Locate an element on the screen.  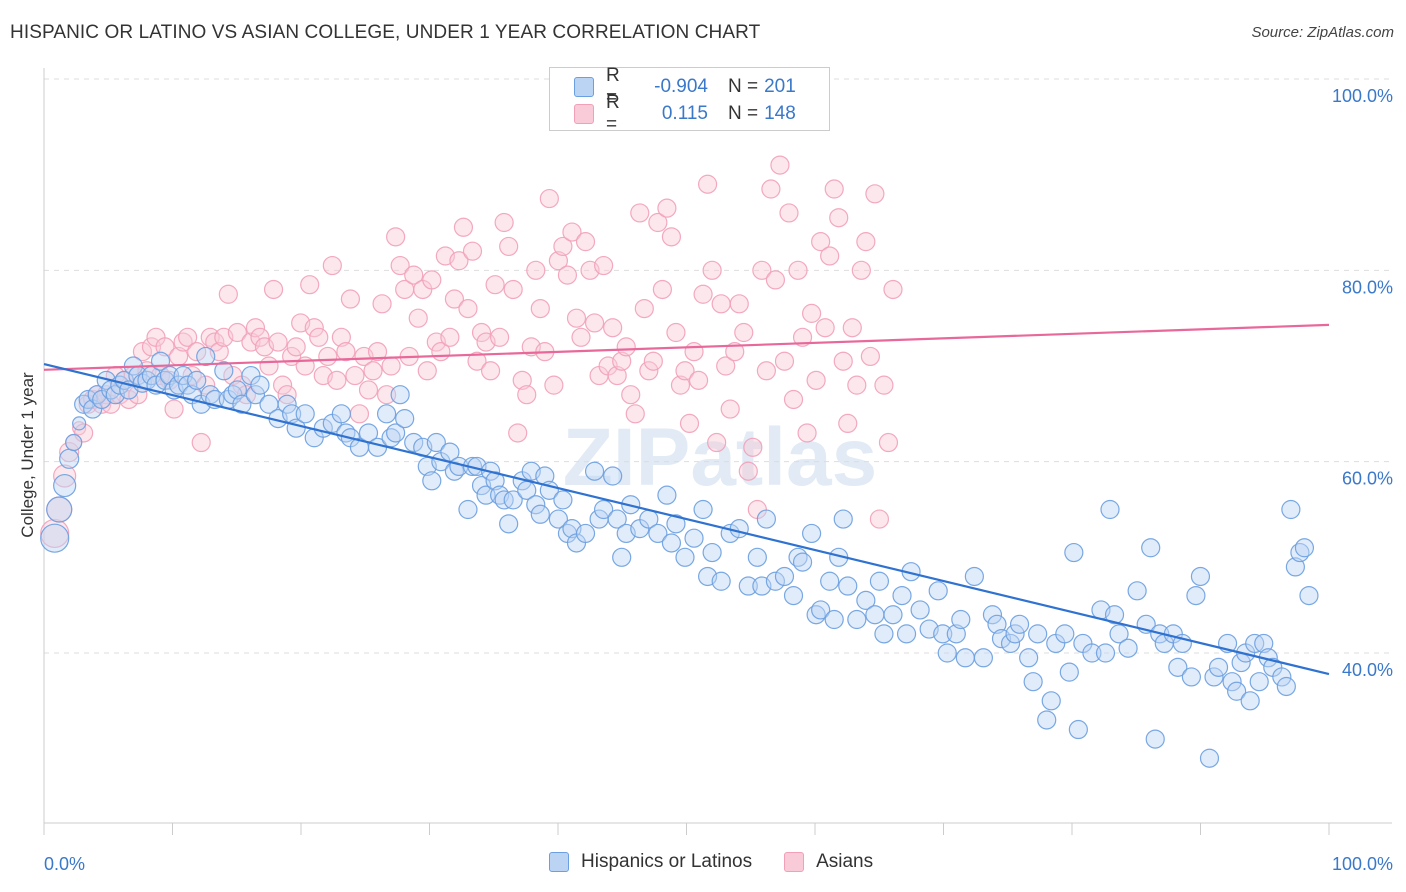
legend-item-asians: Asians is located at coordinates (828, 862).